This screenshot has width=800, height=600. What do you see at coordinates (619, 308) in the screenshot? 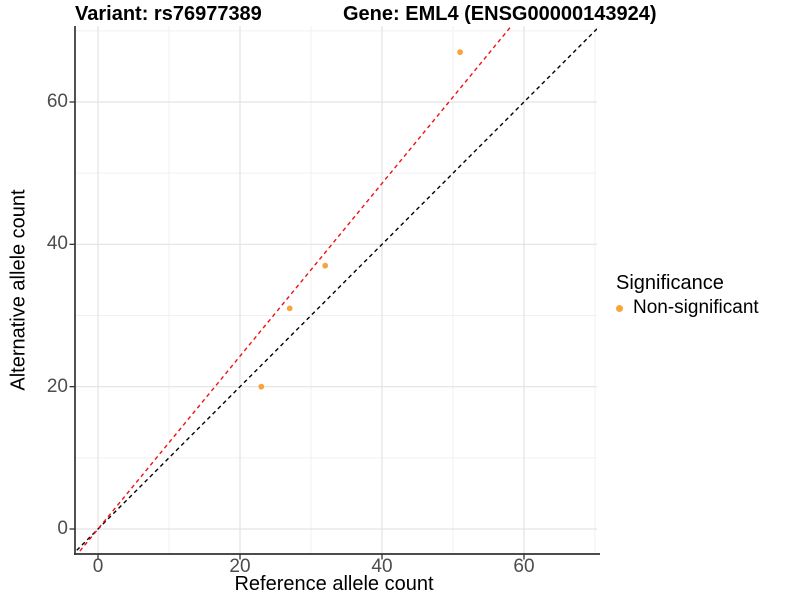
I see `legend-key-dot-icon` at bounding box center [619, 308].